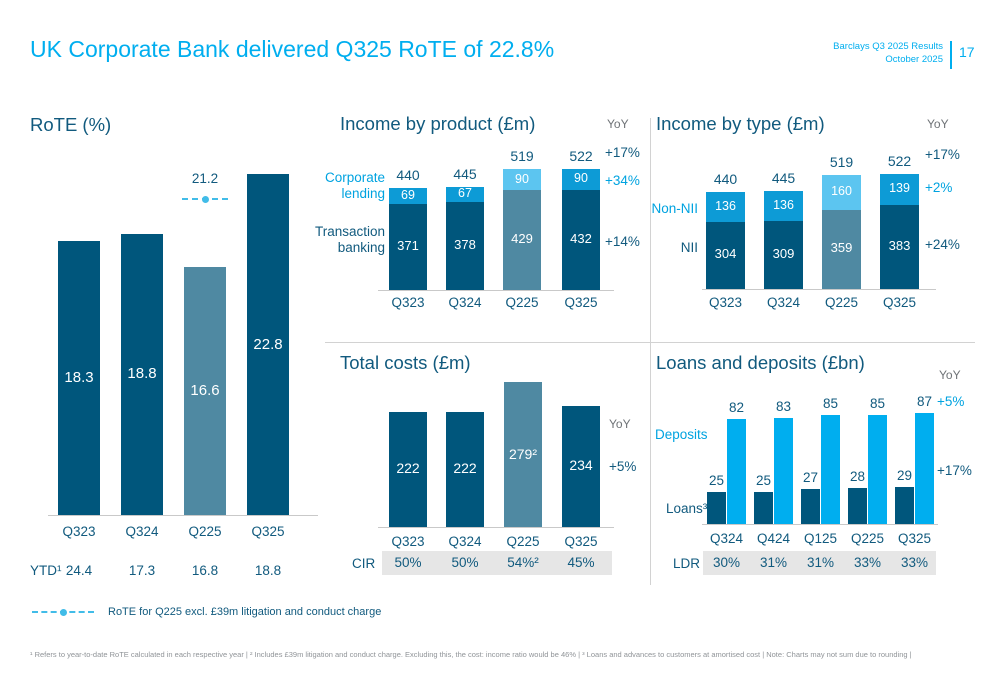 Image resolution: width=1000 pixels, height=685 pixels. I want to click on series-label-corporate-lending: Corporate lending, so click(354, 185).